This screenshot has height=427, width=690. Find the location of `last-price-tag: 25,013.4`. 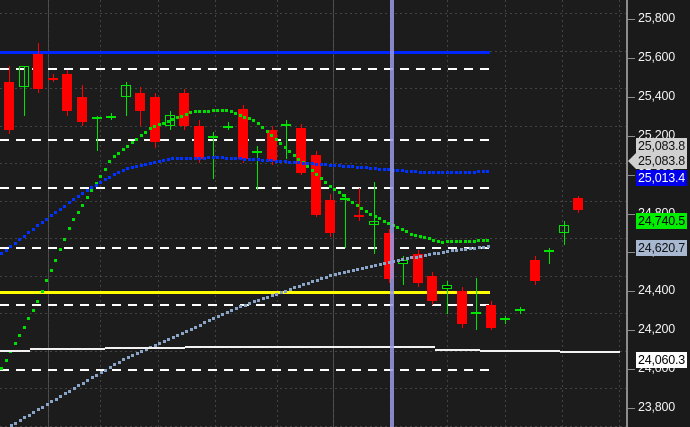

last-price-tag: 25,013.4 is located at coordinates (662, 178).